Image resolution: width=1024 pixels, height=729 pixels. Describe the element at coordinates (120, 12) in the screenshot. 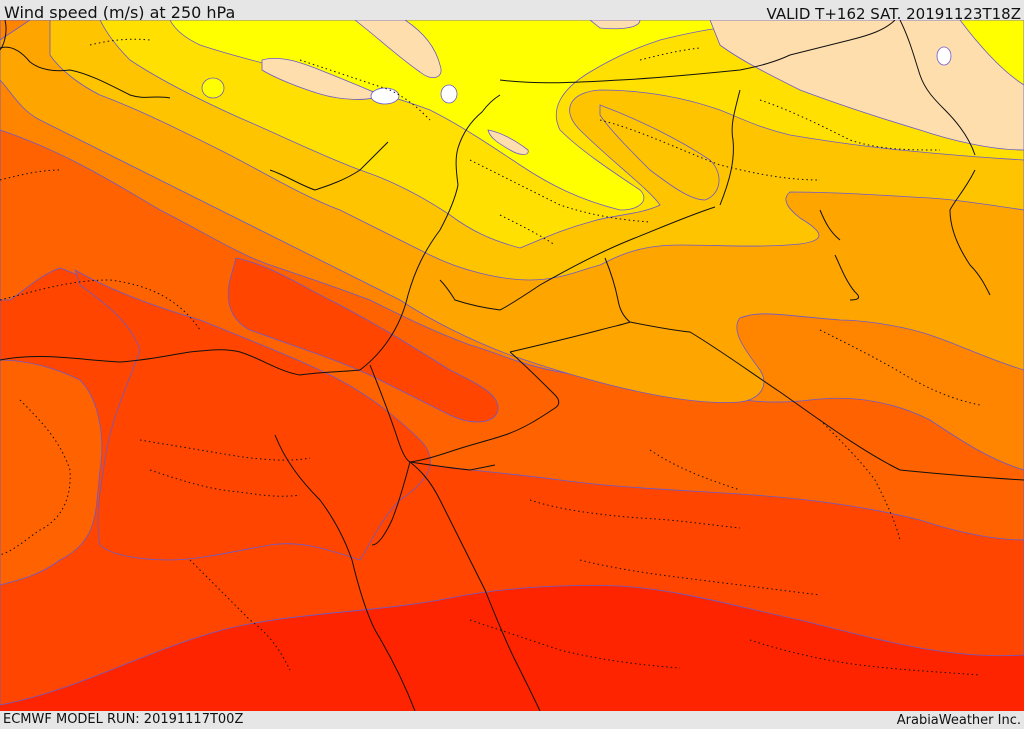

I see `map-title: Wind speed (m/s) at 250 hPa` at that location.